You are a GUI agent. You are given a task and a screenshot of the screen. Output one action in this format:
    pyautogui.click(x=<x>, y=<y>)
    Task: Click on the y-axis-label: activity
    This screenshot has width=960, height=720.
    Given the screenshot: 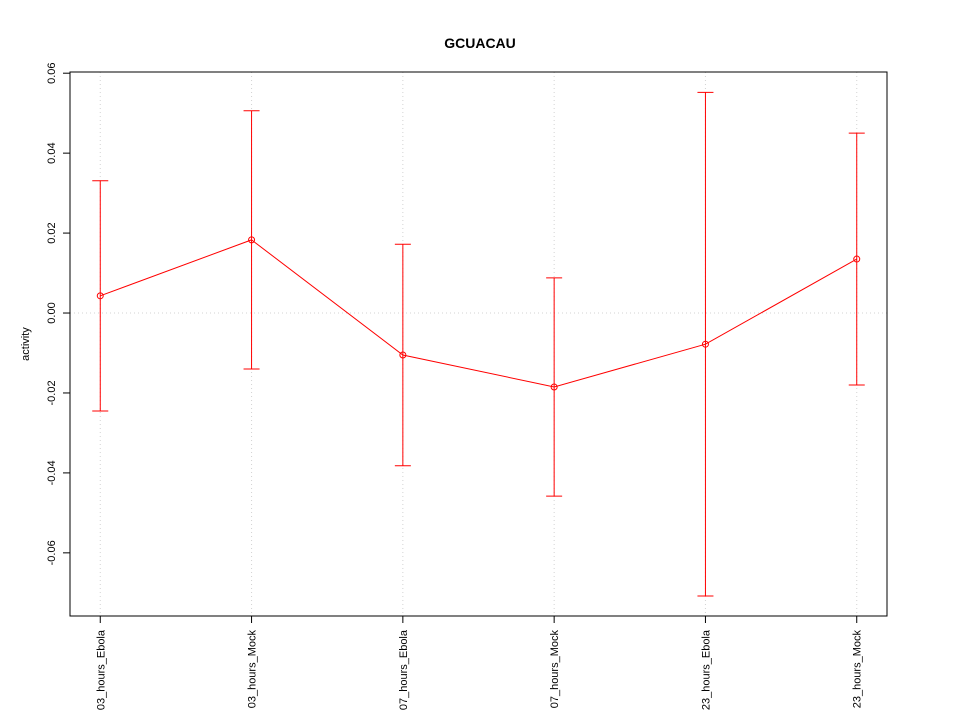 What is the action you would take?
    pyautogui.click(x=26, y=344)
    